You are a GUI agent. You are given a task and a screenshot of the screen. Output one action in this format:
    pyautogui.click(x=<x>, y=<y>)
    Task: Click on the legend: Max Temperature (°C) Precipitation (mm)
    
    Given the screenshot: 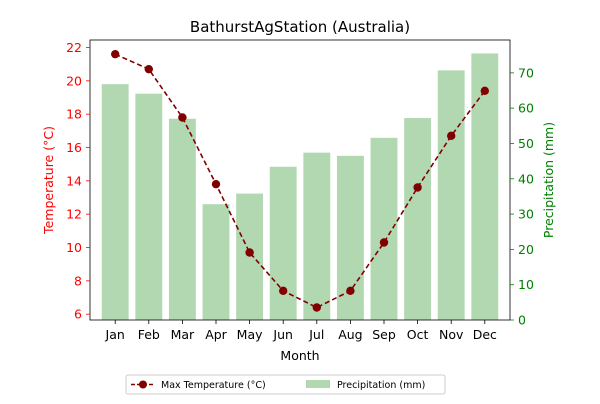 What is the action you would take?
    pyautogui.click(x=285, y=384)
    